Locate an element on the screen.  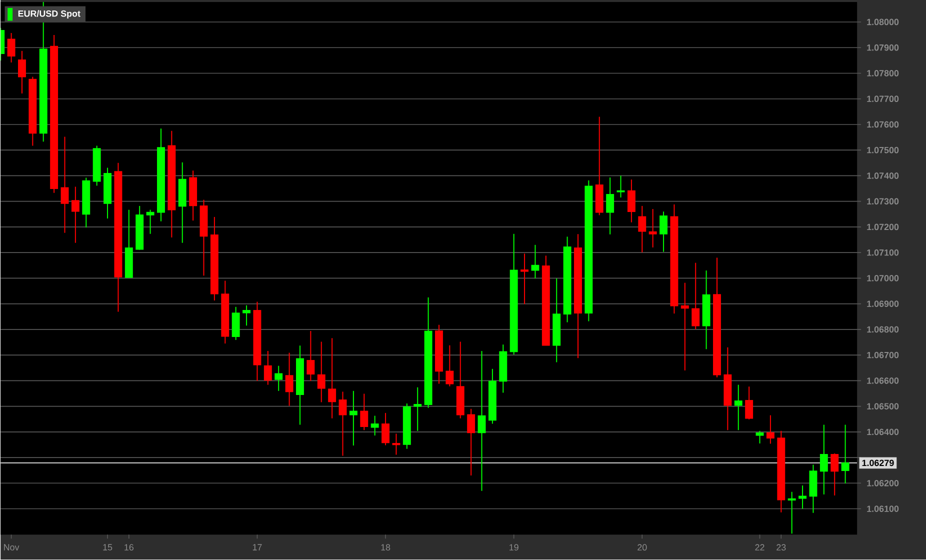
y-tick-label: 1.08000 is located at coordinates (883, 22).